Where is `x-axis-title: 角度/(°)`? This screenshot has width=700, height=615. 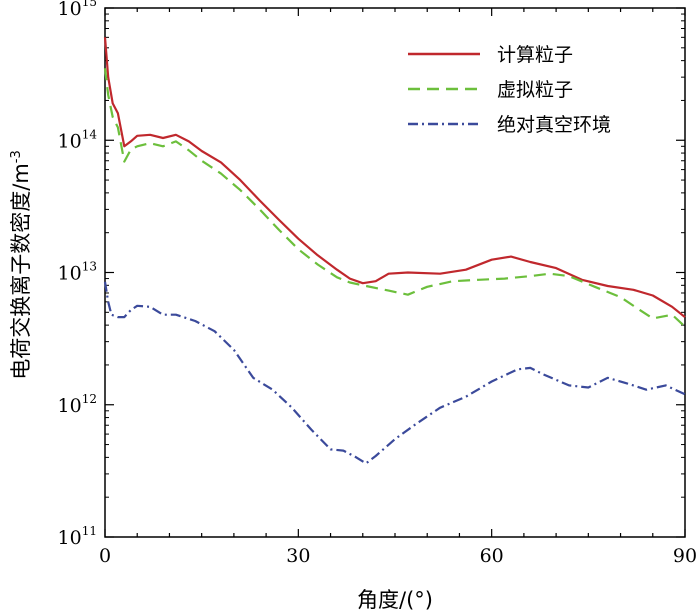
x-axis-title: 角度/(°) is located at coordinates (395, 600).